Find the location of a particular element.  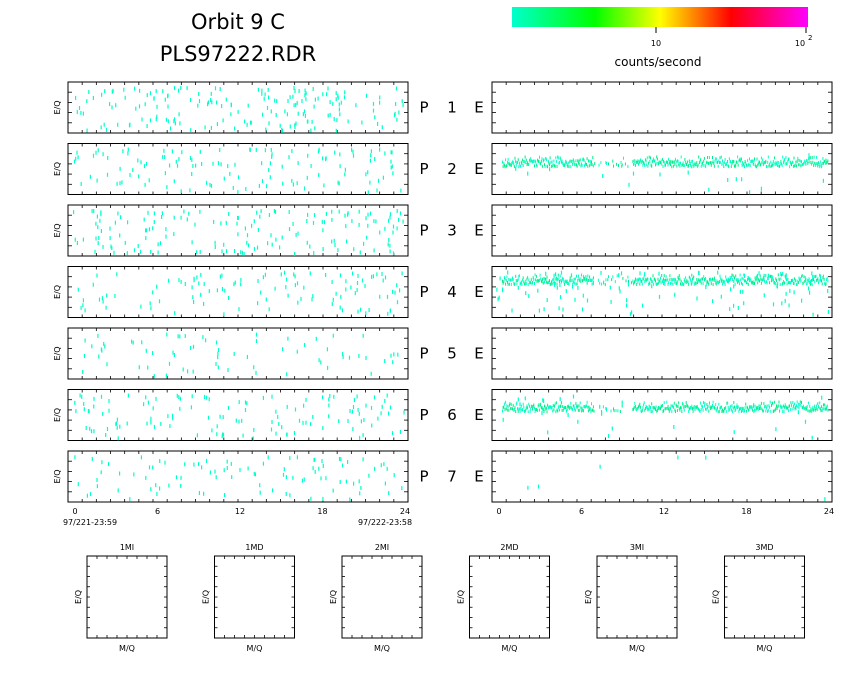

x-tick-label-right: 0 is located at coordinates (498, 511).